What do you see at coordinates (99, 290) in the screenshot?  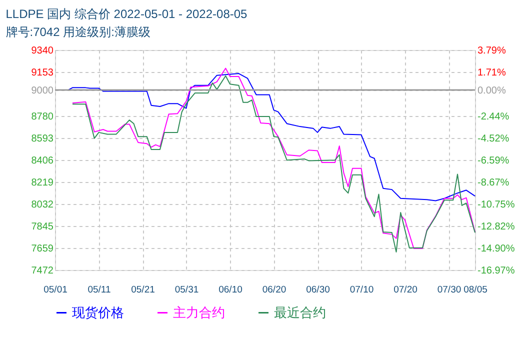 I see `x-tick-label: 05/11` at bounding box center [99, 290].